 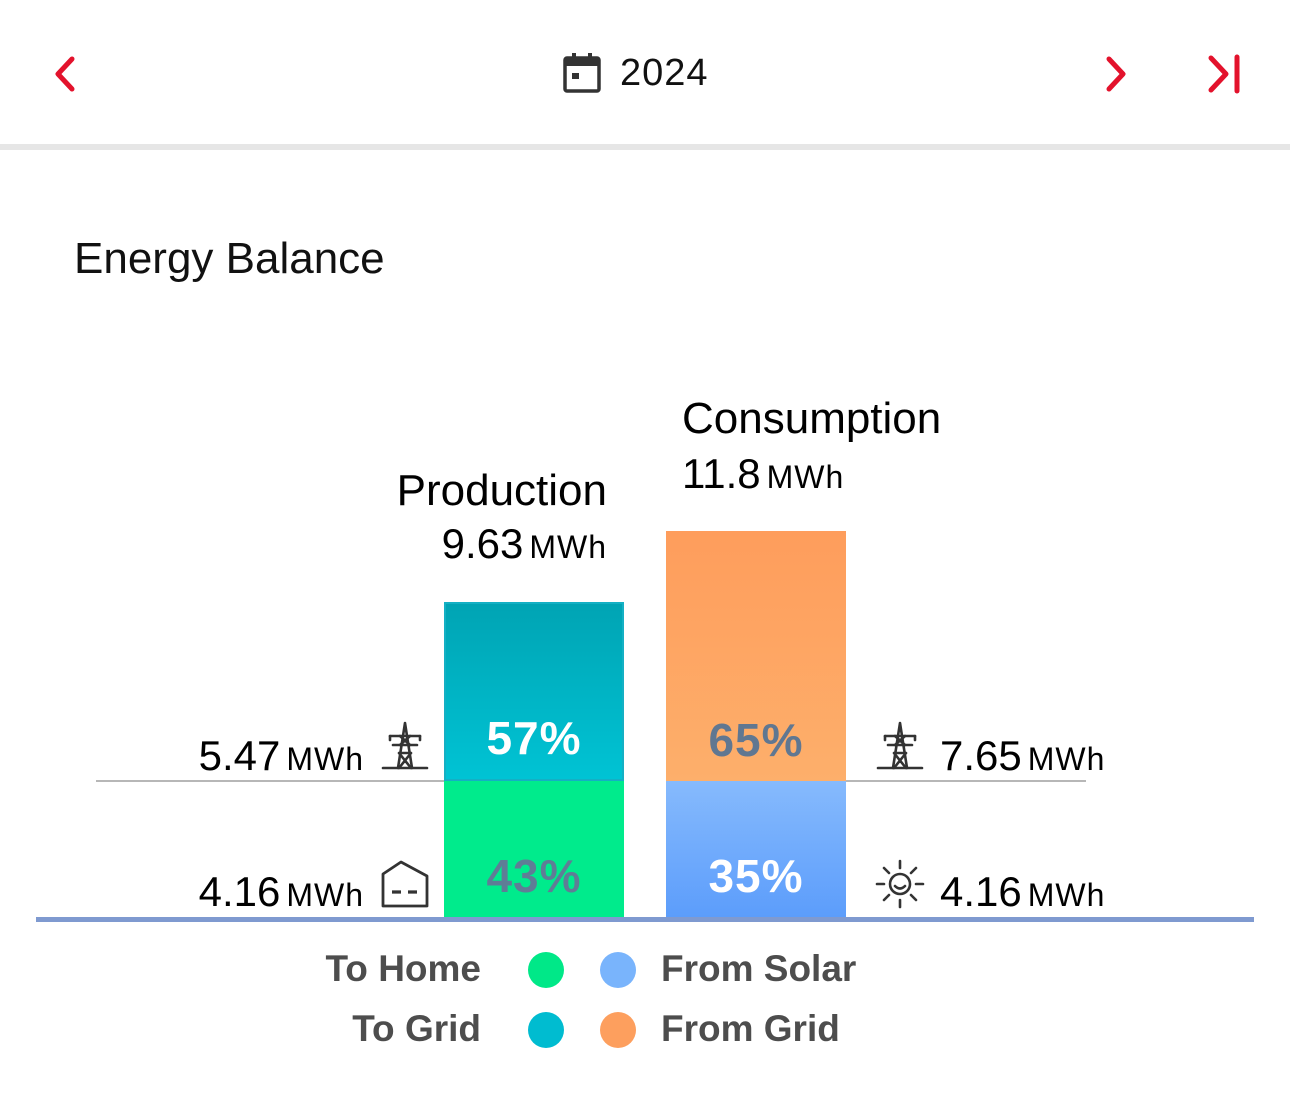 I want to click on consumption-total-value: 11.8, so click(x=721, y=473).